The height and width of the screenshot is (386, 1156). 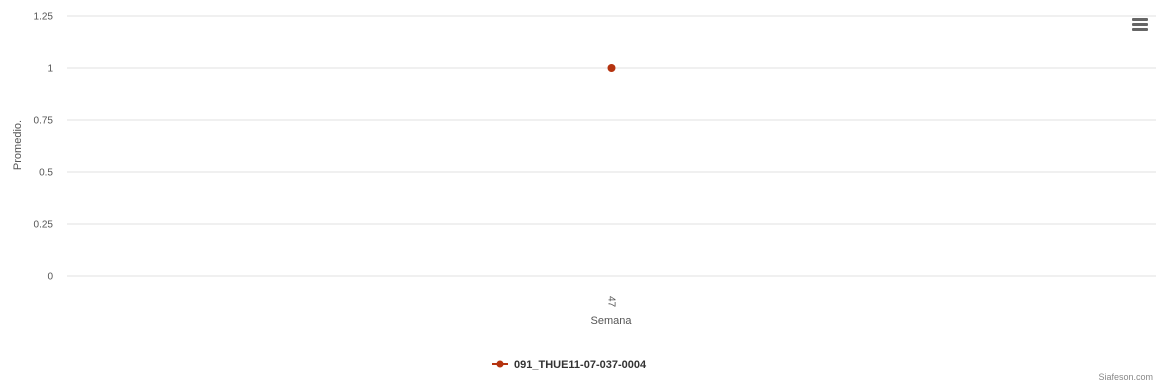 I want to click on y-tick-label: 0.25, so click(x=44, y=225).